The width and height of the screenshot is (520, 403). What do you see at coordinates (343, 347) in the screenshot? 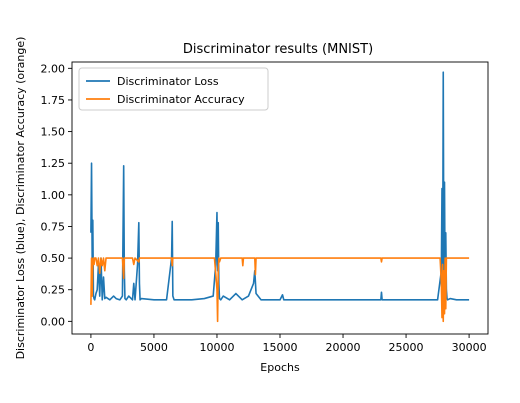
I see `x-tick-label: 20000` at bounding box center [343, 347].